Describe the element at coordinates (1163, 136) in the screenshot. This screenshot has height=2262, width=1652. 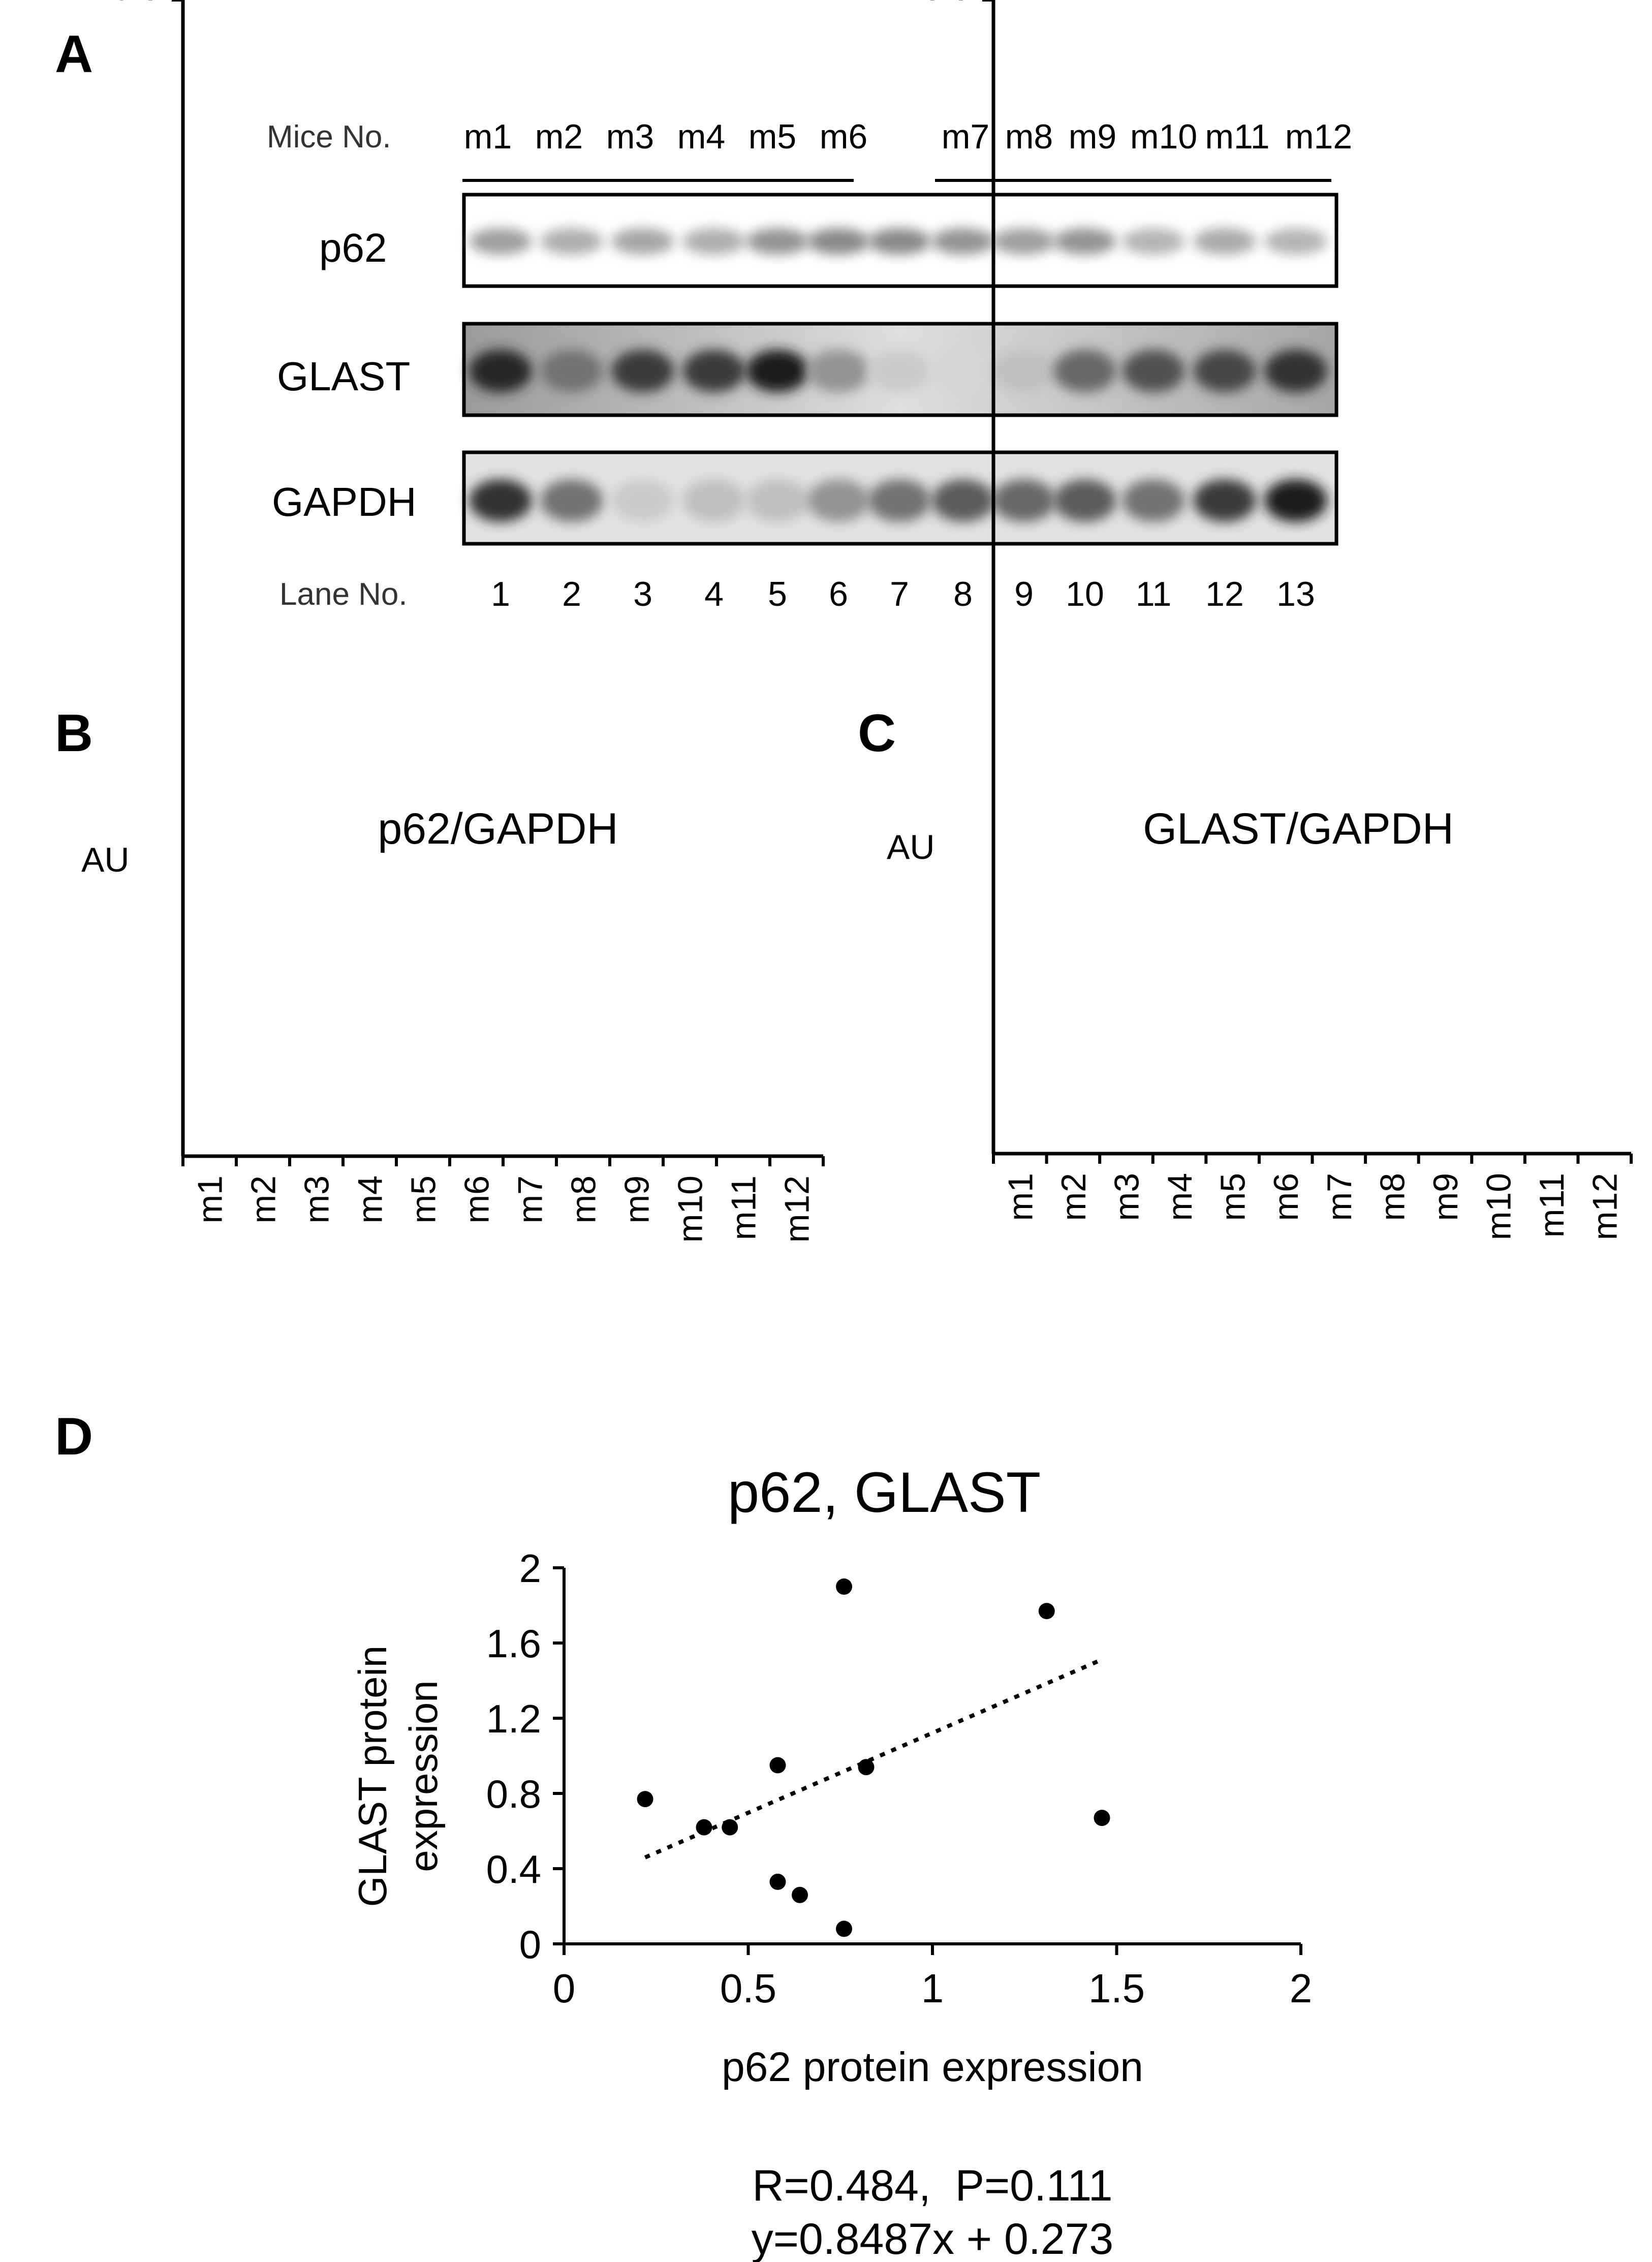
I see `mice-label: m10` at that location.